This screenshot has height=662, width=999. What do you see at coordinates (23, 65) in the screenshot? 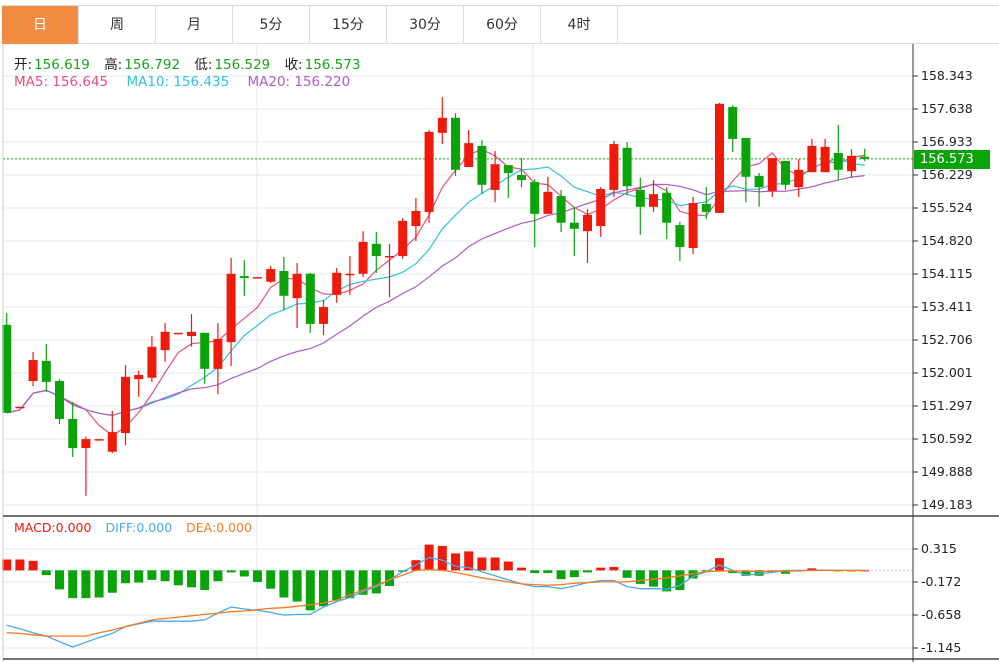
I see `open-label: 开:` at bounding box center [23, 65].